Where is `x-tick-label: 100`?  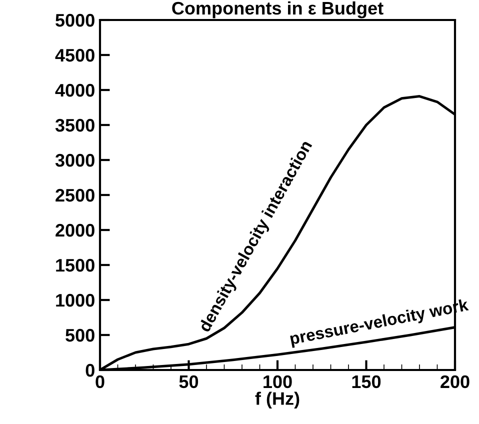
x-tick-label: 100 is located at coordinates (278, 381).